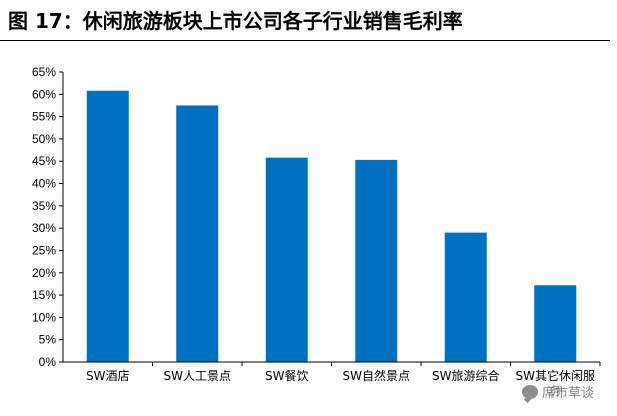 This screenshot has height=416, width=617. Describe the element at coordinates (107, 376) in the screenshot. I see `x-tick-label: SW酒店` at that location.